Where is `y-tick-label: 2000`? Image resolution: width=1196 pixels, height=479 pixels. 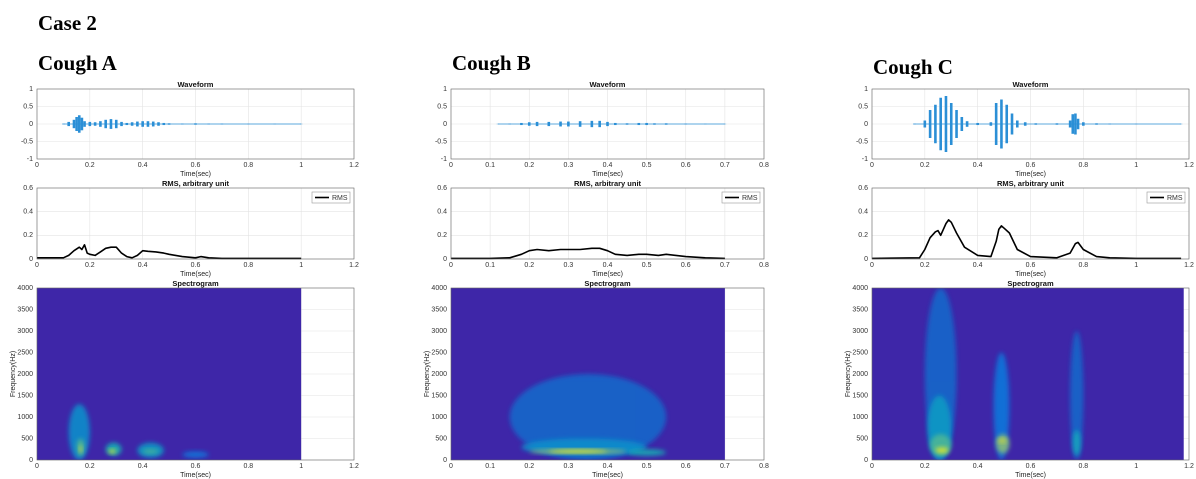
y-tick-label: 2000 is located at coordinates (25, 374).